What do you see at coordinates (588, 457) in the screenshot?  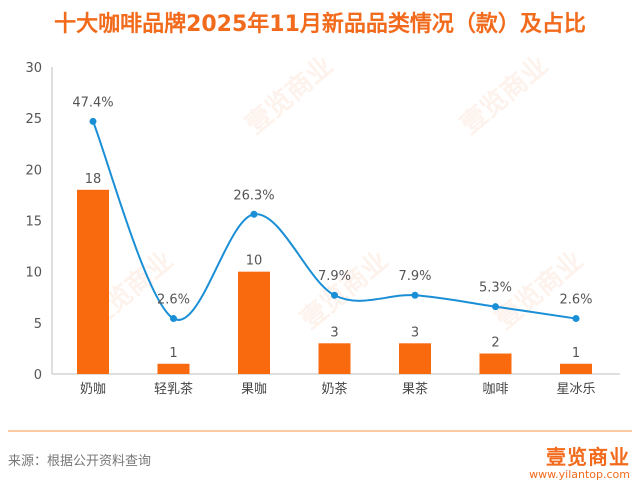 I see `logo-text: 壹览商业` at bounding box center [588, 457].